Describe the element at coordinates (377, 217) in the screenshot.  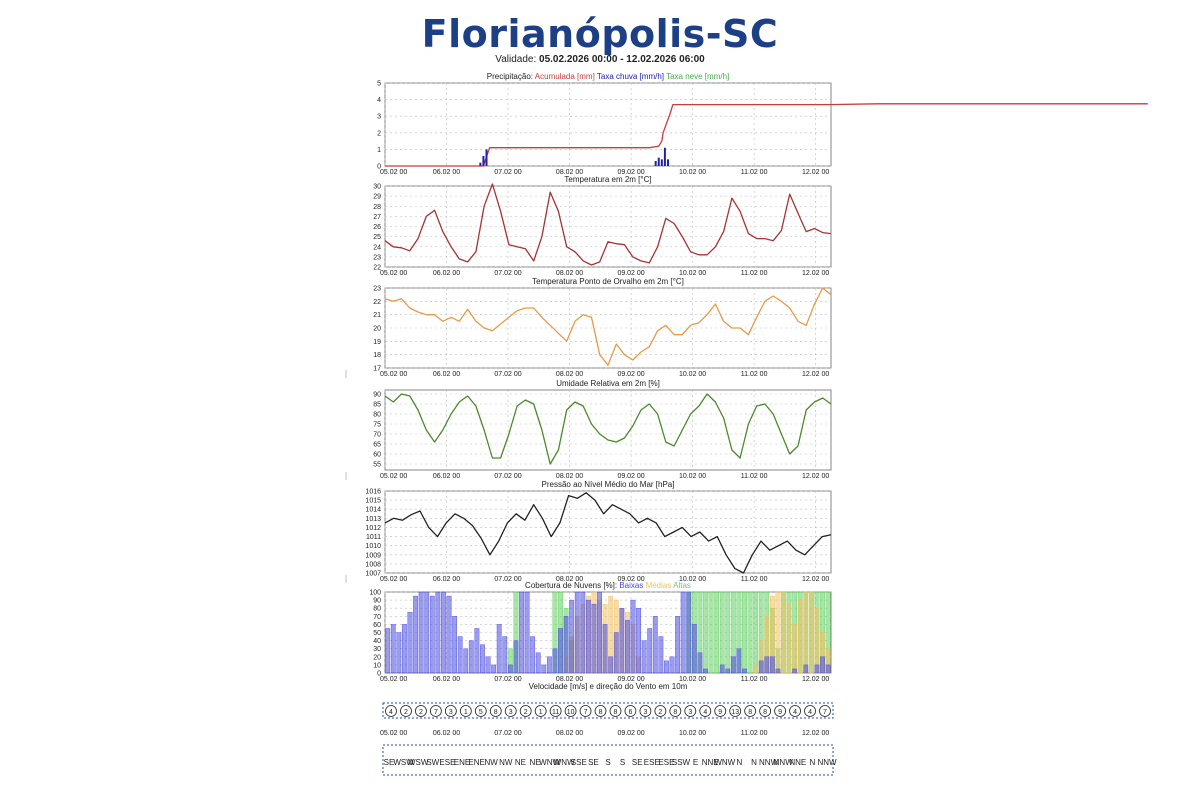
I see `y-tick-label: 27` at that location.